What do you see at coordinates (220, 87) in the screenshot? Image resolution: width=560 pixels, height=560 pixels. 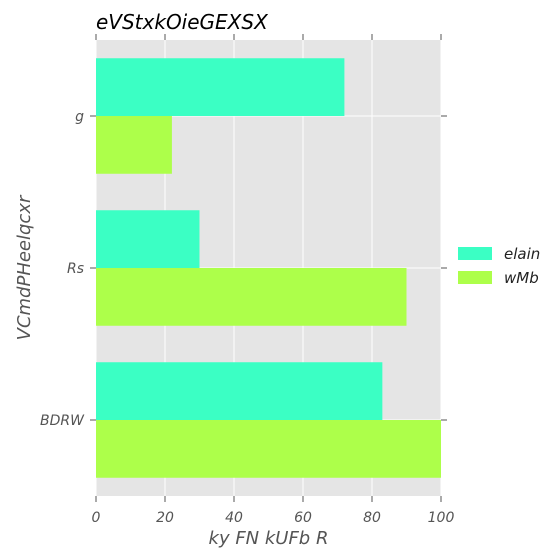 I see `bar-elain-g` at bounding box center [220, 87].